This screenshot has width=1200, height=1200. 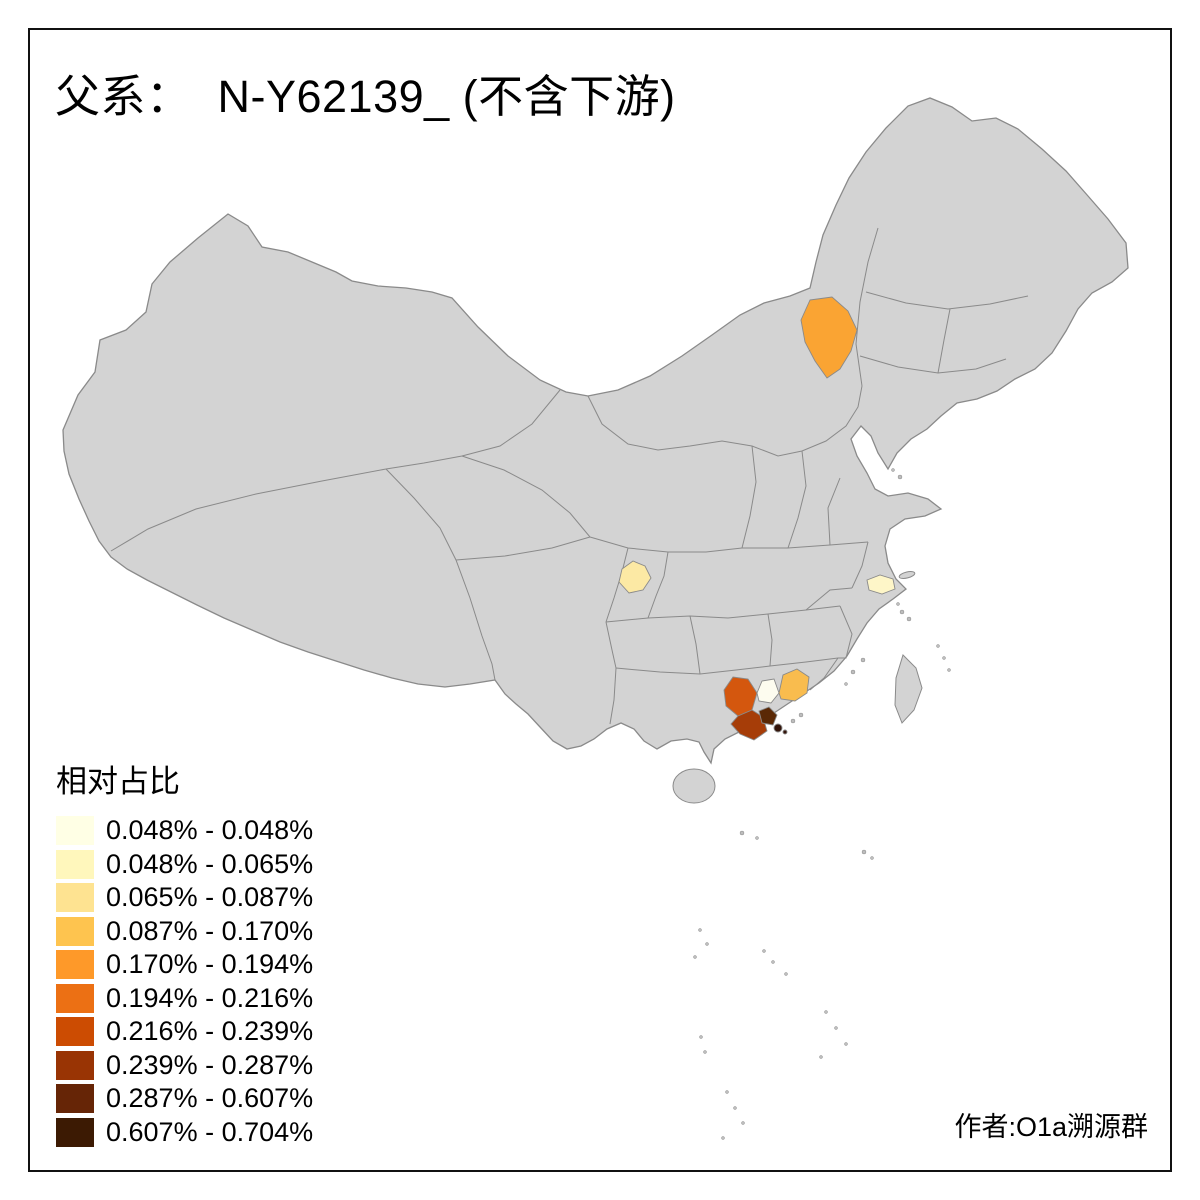 What do you see at coordinates (365, 96) in the screenshot?
I see `page-title: 父系： N-Y62139_ (不含下游)` at bounding box center [365, 96].